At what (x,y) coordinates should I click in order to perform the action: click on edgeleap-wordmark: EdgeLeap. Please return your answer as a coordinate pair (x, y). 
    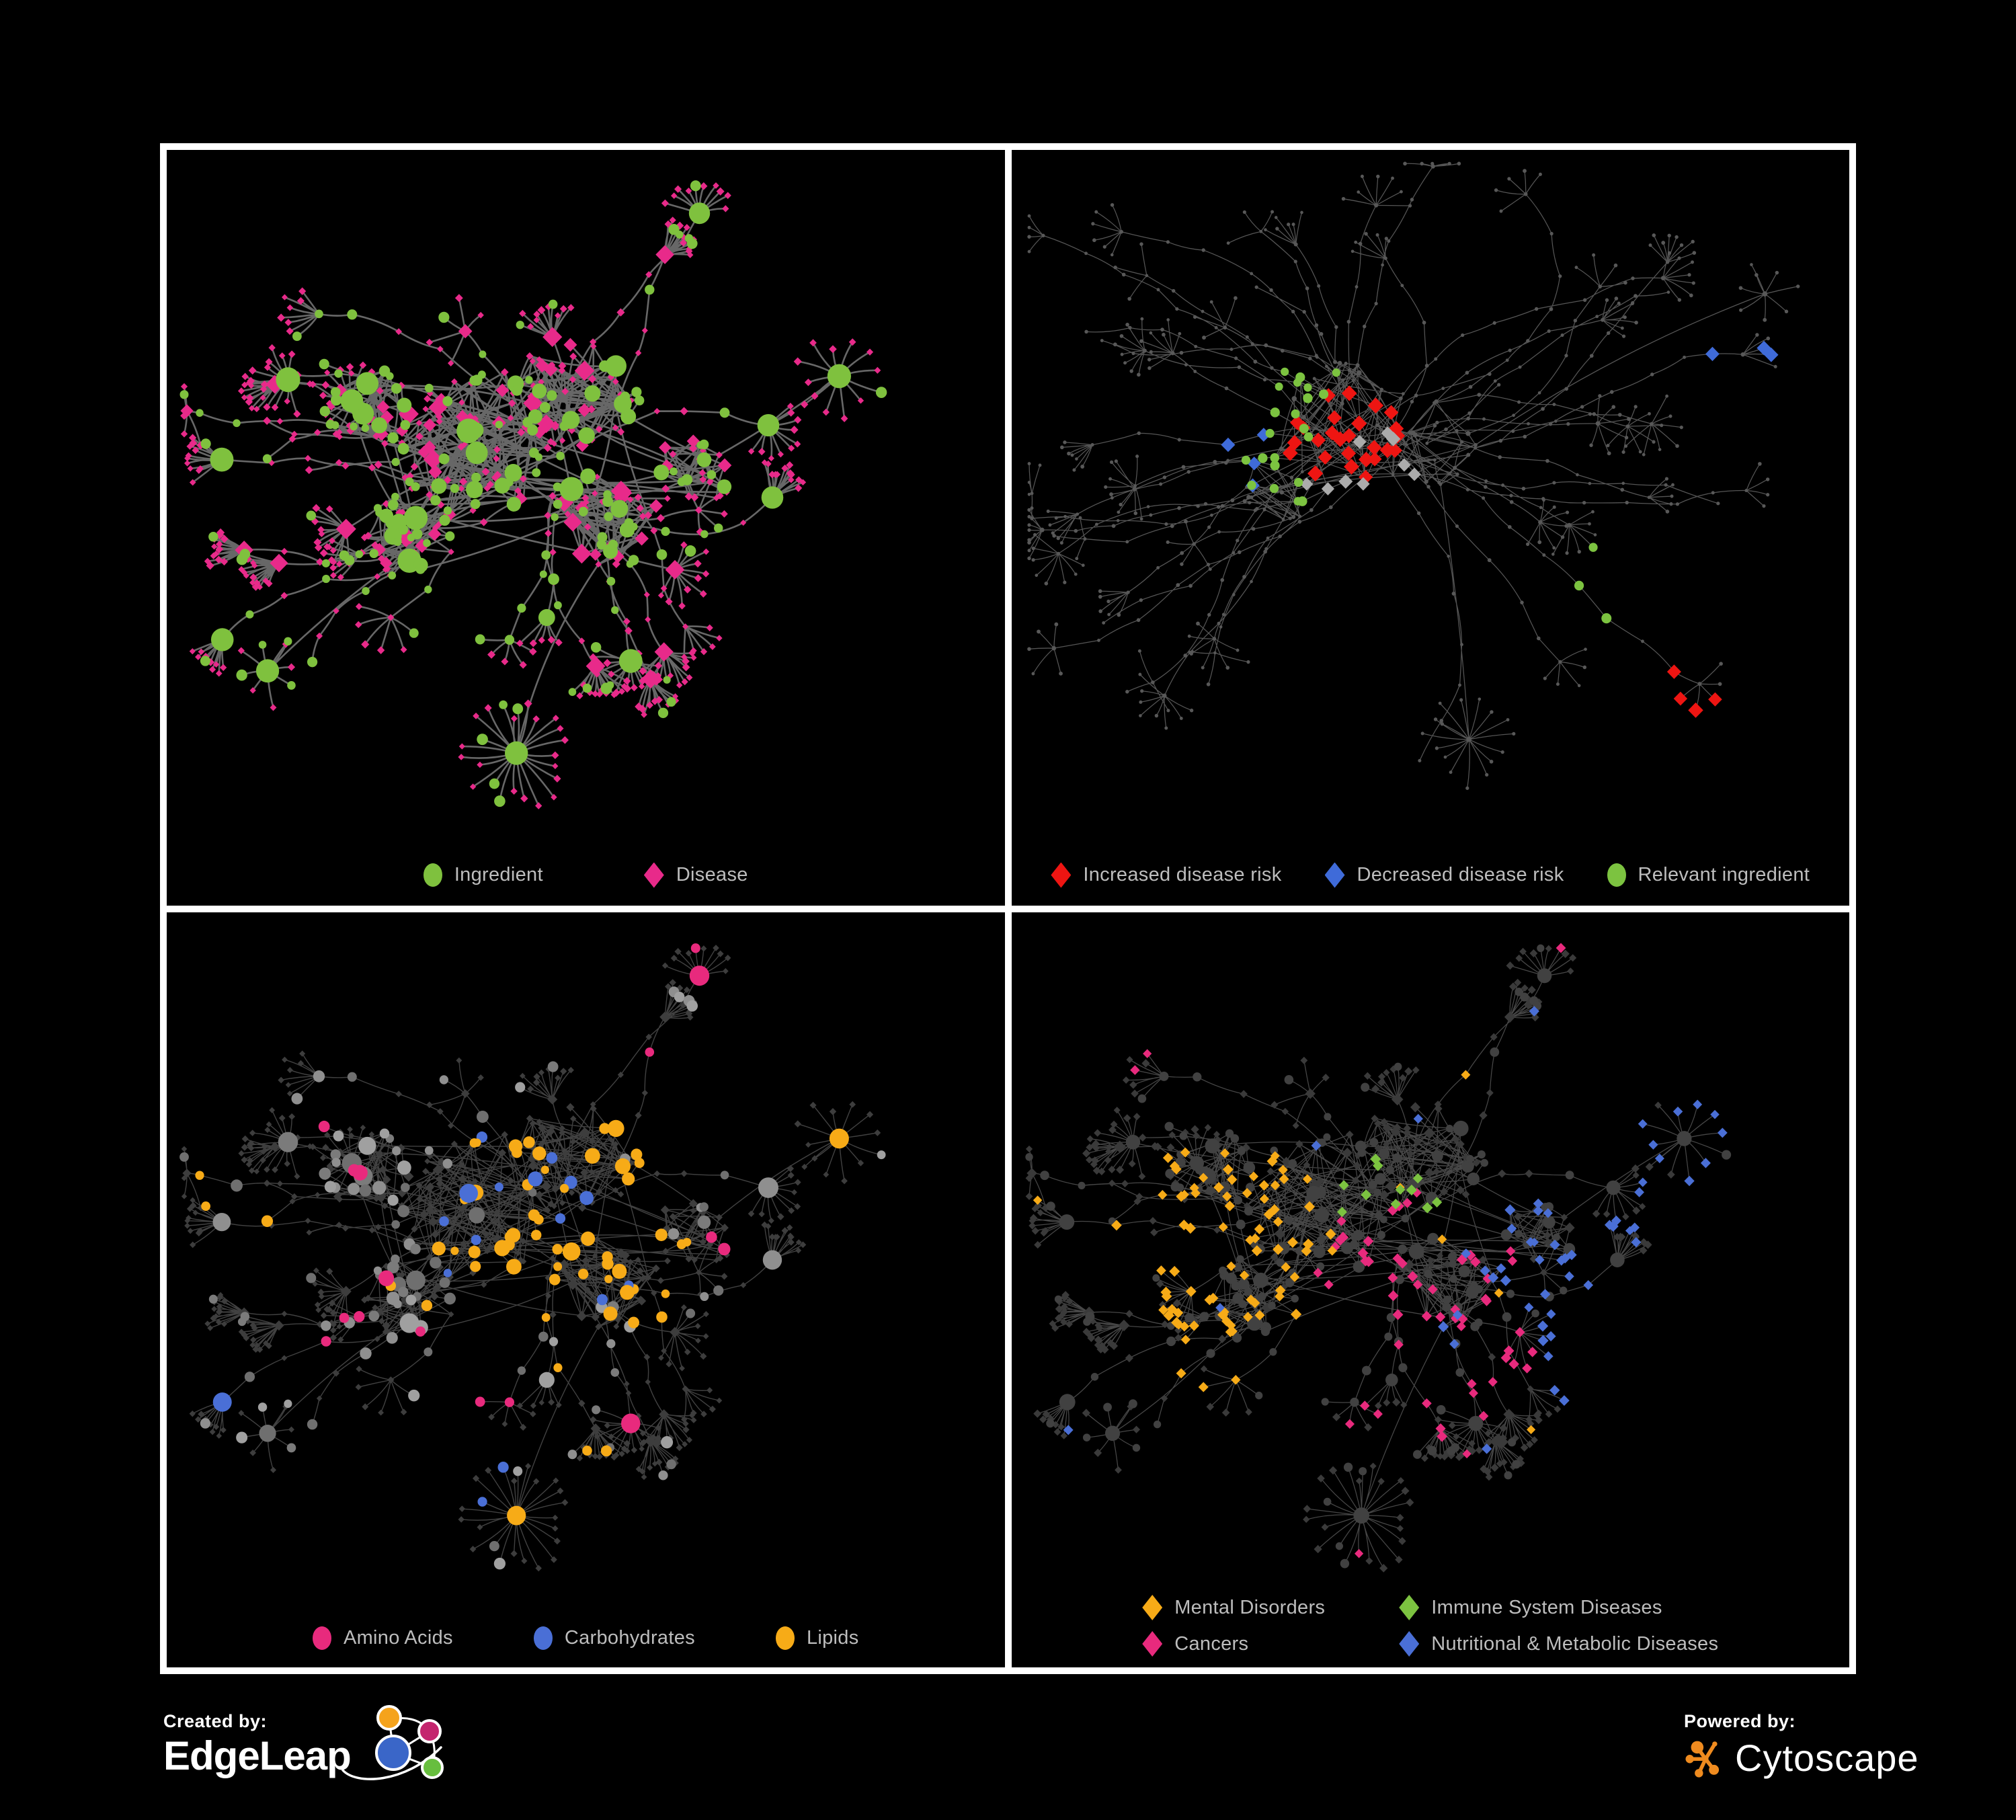
    Looking at the image, I should click on (257, 1755).